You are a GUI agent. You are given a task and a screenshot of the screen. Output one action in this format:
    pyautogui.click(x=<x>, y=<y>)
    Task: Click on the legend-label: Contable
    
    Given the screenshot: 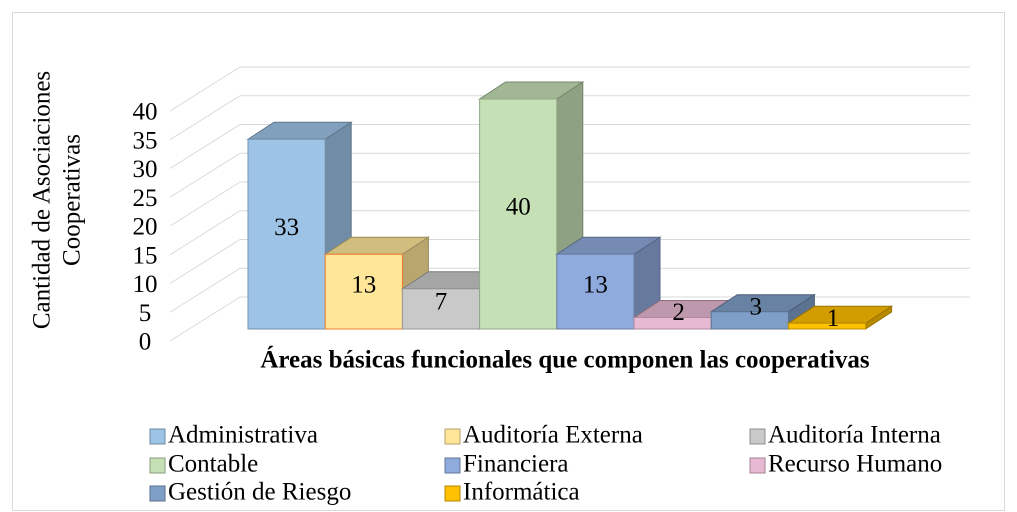 What is the action you would take?
    pyautogui.click(x=213, y=464)
    